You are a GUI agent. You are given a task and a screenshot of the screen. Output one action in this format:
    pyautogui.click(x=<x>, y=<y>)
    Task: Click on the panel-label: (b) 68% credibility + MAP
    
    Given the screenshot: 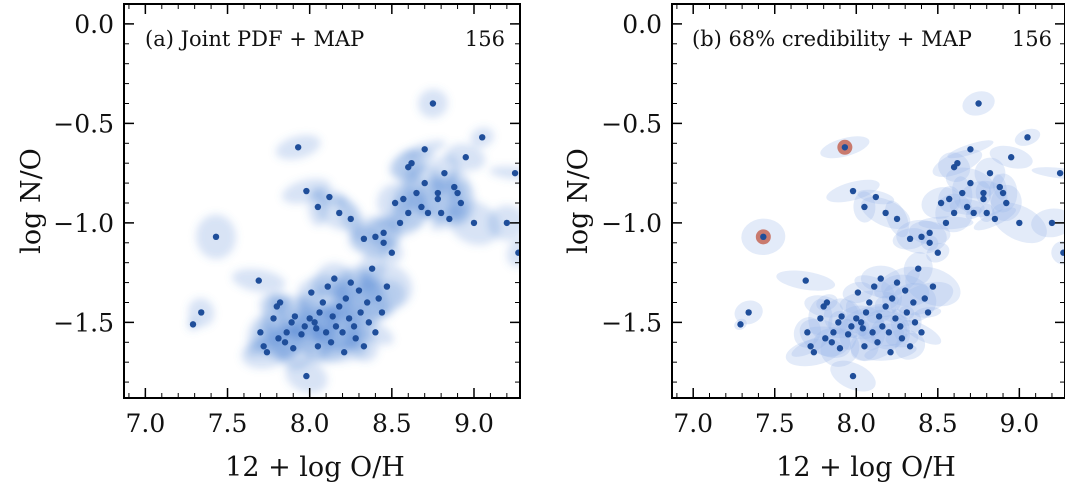 What is the action you would take?
    pyautogui.click(x=832, y=39)
    